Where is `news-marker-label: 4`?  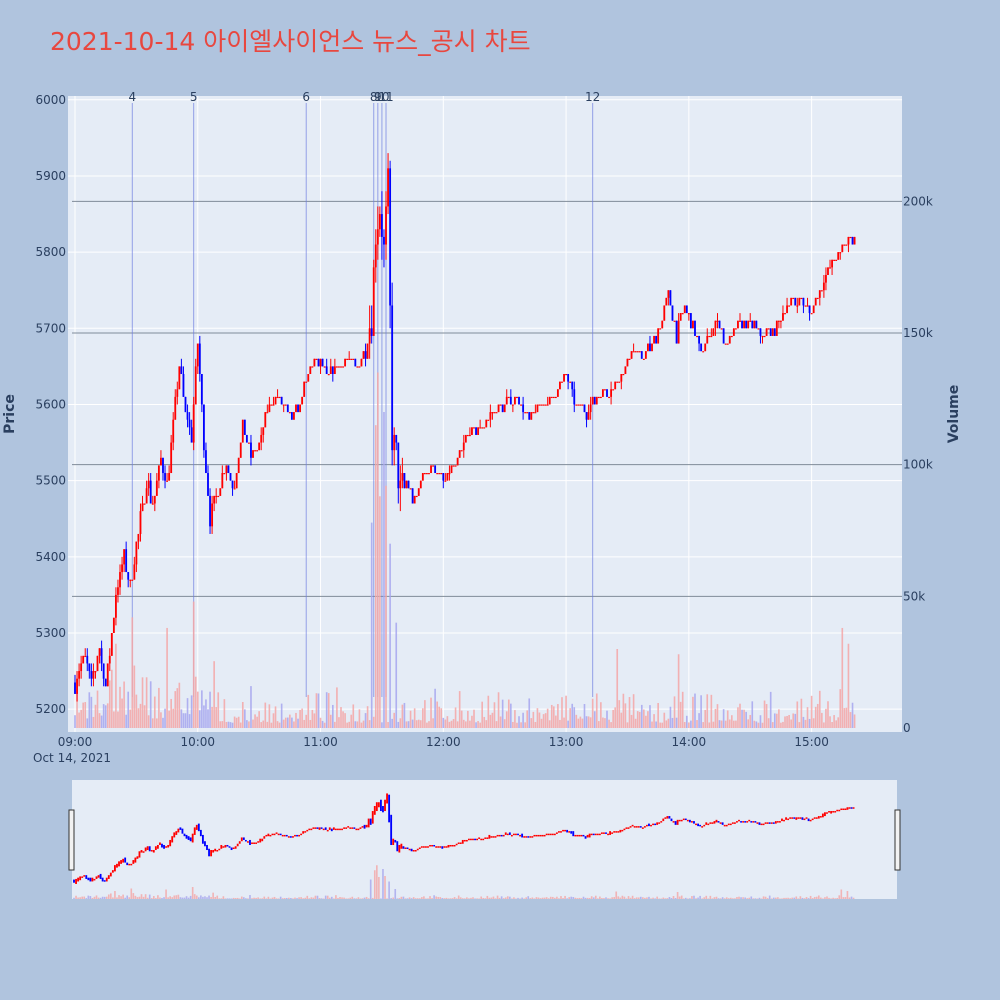
news-marker-label: 4 is located at coordinates (132, 97).